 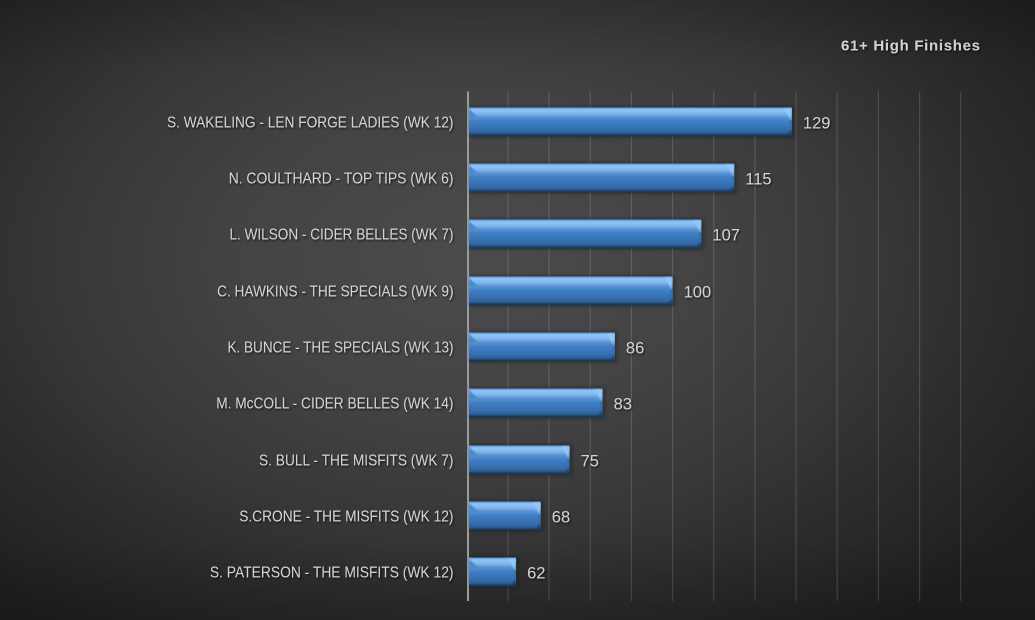 What do you see at coordinates (698, 292) in the screenshot?
I see `svg-text: 100` at bounding box center [698, 292].